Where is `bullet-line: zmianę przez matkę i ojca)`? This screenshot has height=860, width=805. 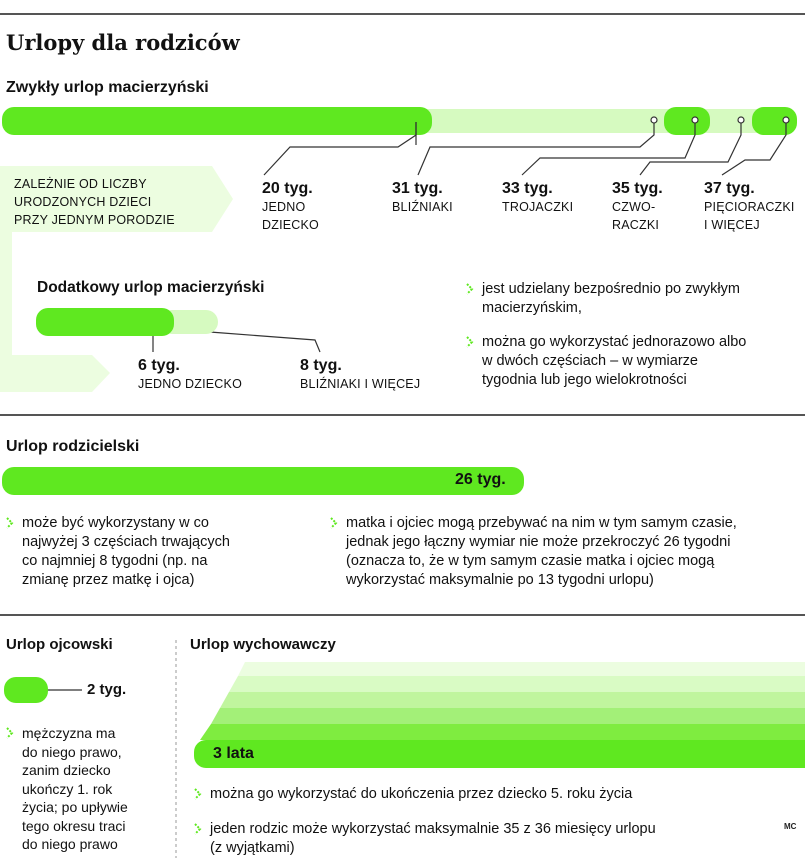
bullet-line: zmianę przez matkę i ojca) is located at coordinates (108, 580).